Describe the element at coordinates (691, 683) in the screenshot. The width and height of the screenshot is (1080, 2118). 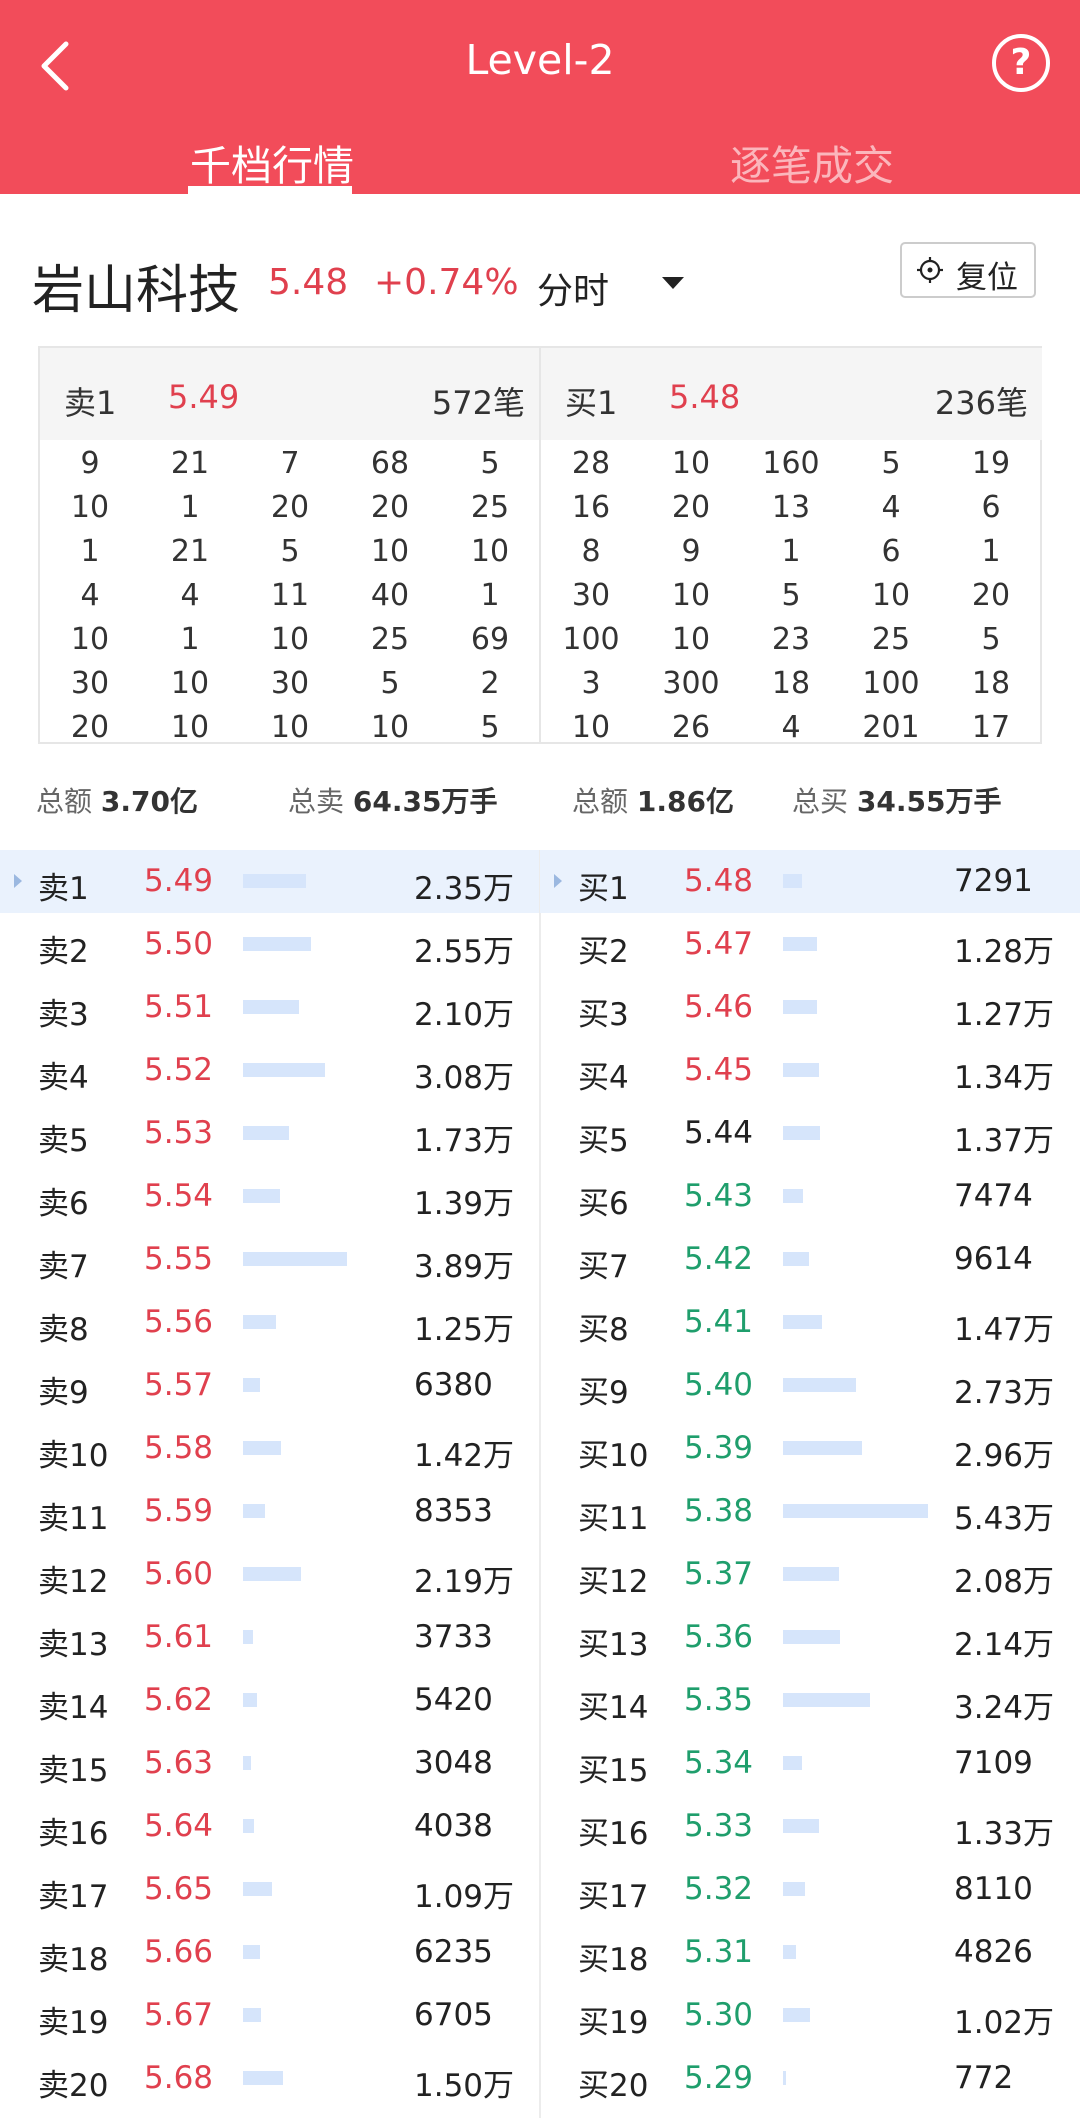
I see `buy-tick-value: 300` at that location.